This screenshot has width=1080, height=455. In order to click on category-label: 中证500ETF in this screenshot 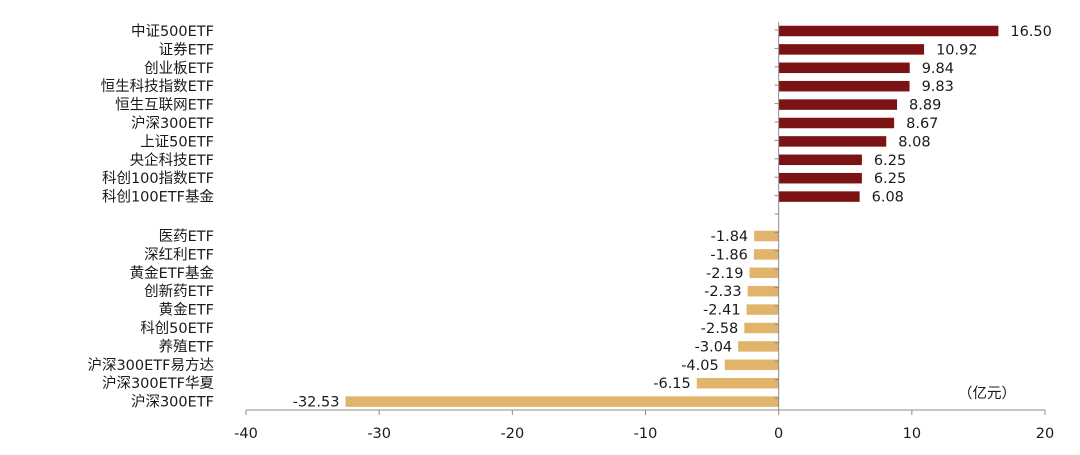, I will do `click(172, 31)`.